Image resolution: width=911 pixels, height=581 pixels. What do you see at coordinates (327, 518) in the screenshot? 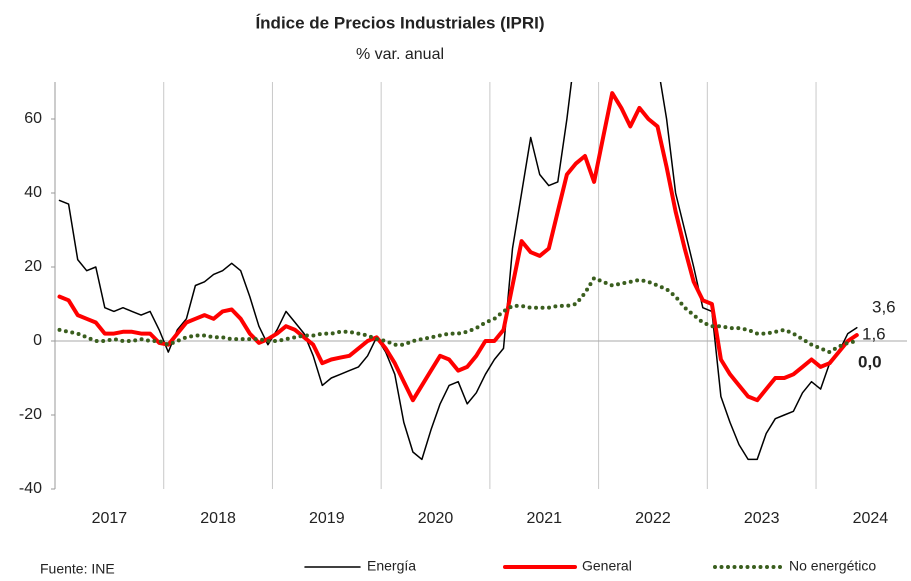
I see `x-tick-label: 2019` at bounding box center [327, 518].